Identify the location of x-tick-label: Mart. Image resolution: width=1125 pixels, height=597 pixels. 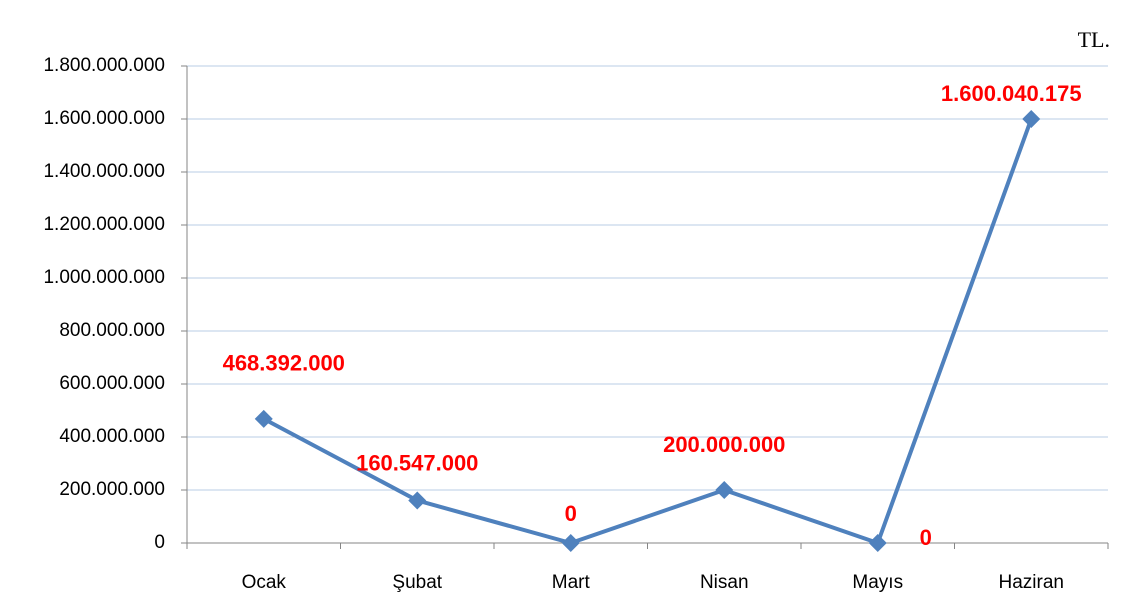
(571, 582).